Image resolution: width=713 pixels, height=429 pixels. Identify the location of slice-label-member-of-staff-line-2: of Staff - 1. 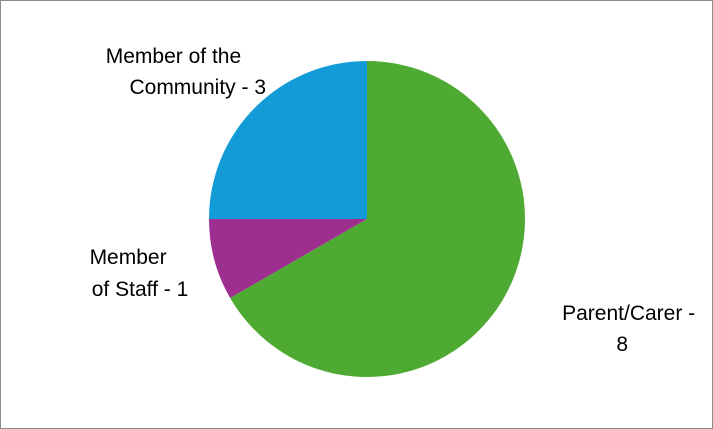
(140, 289).